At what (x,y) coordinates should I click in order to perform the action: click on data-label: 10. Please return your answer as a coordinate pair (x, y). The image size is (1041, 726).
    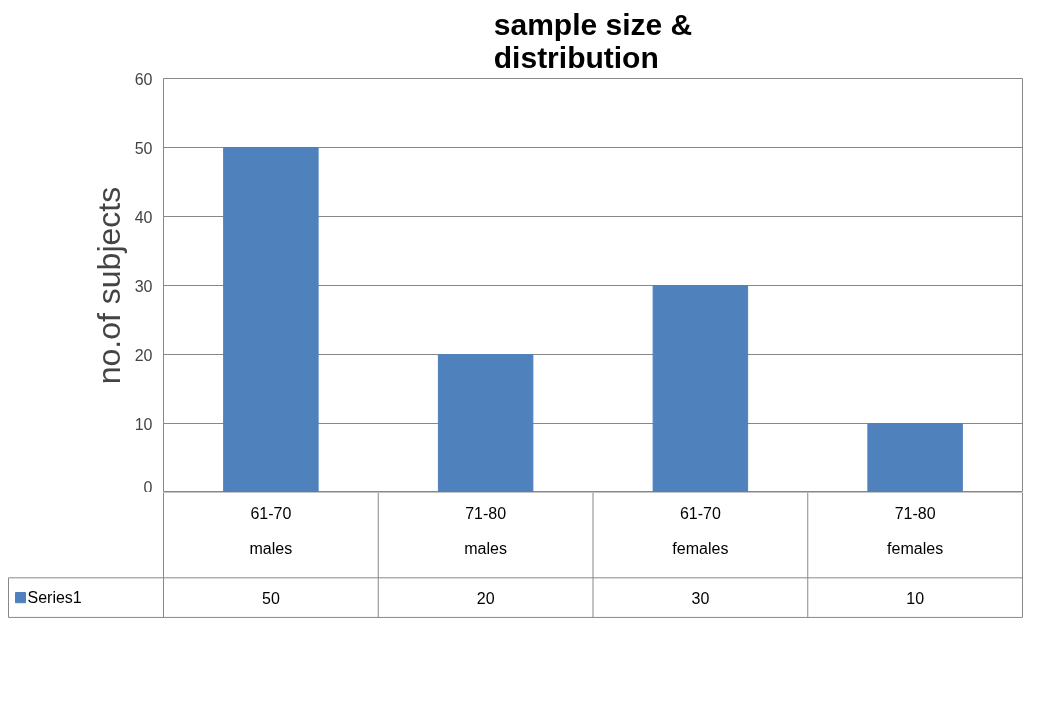
    Looking at the image, I should click on (915, 598).